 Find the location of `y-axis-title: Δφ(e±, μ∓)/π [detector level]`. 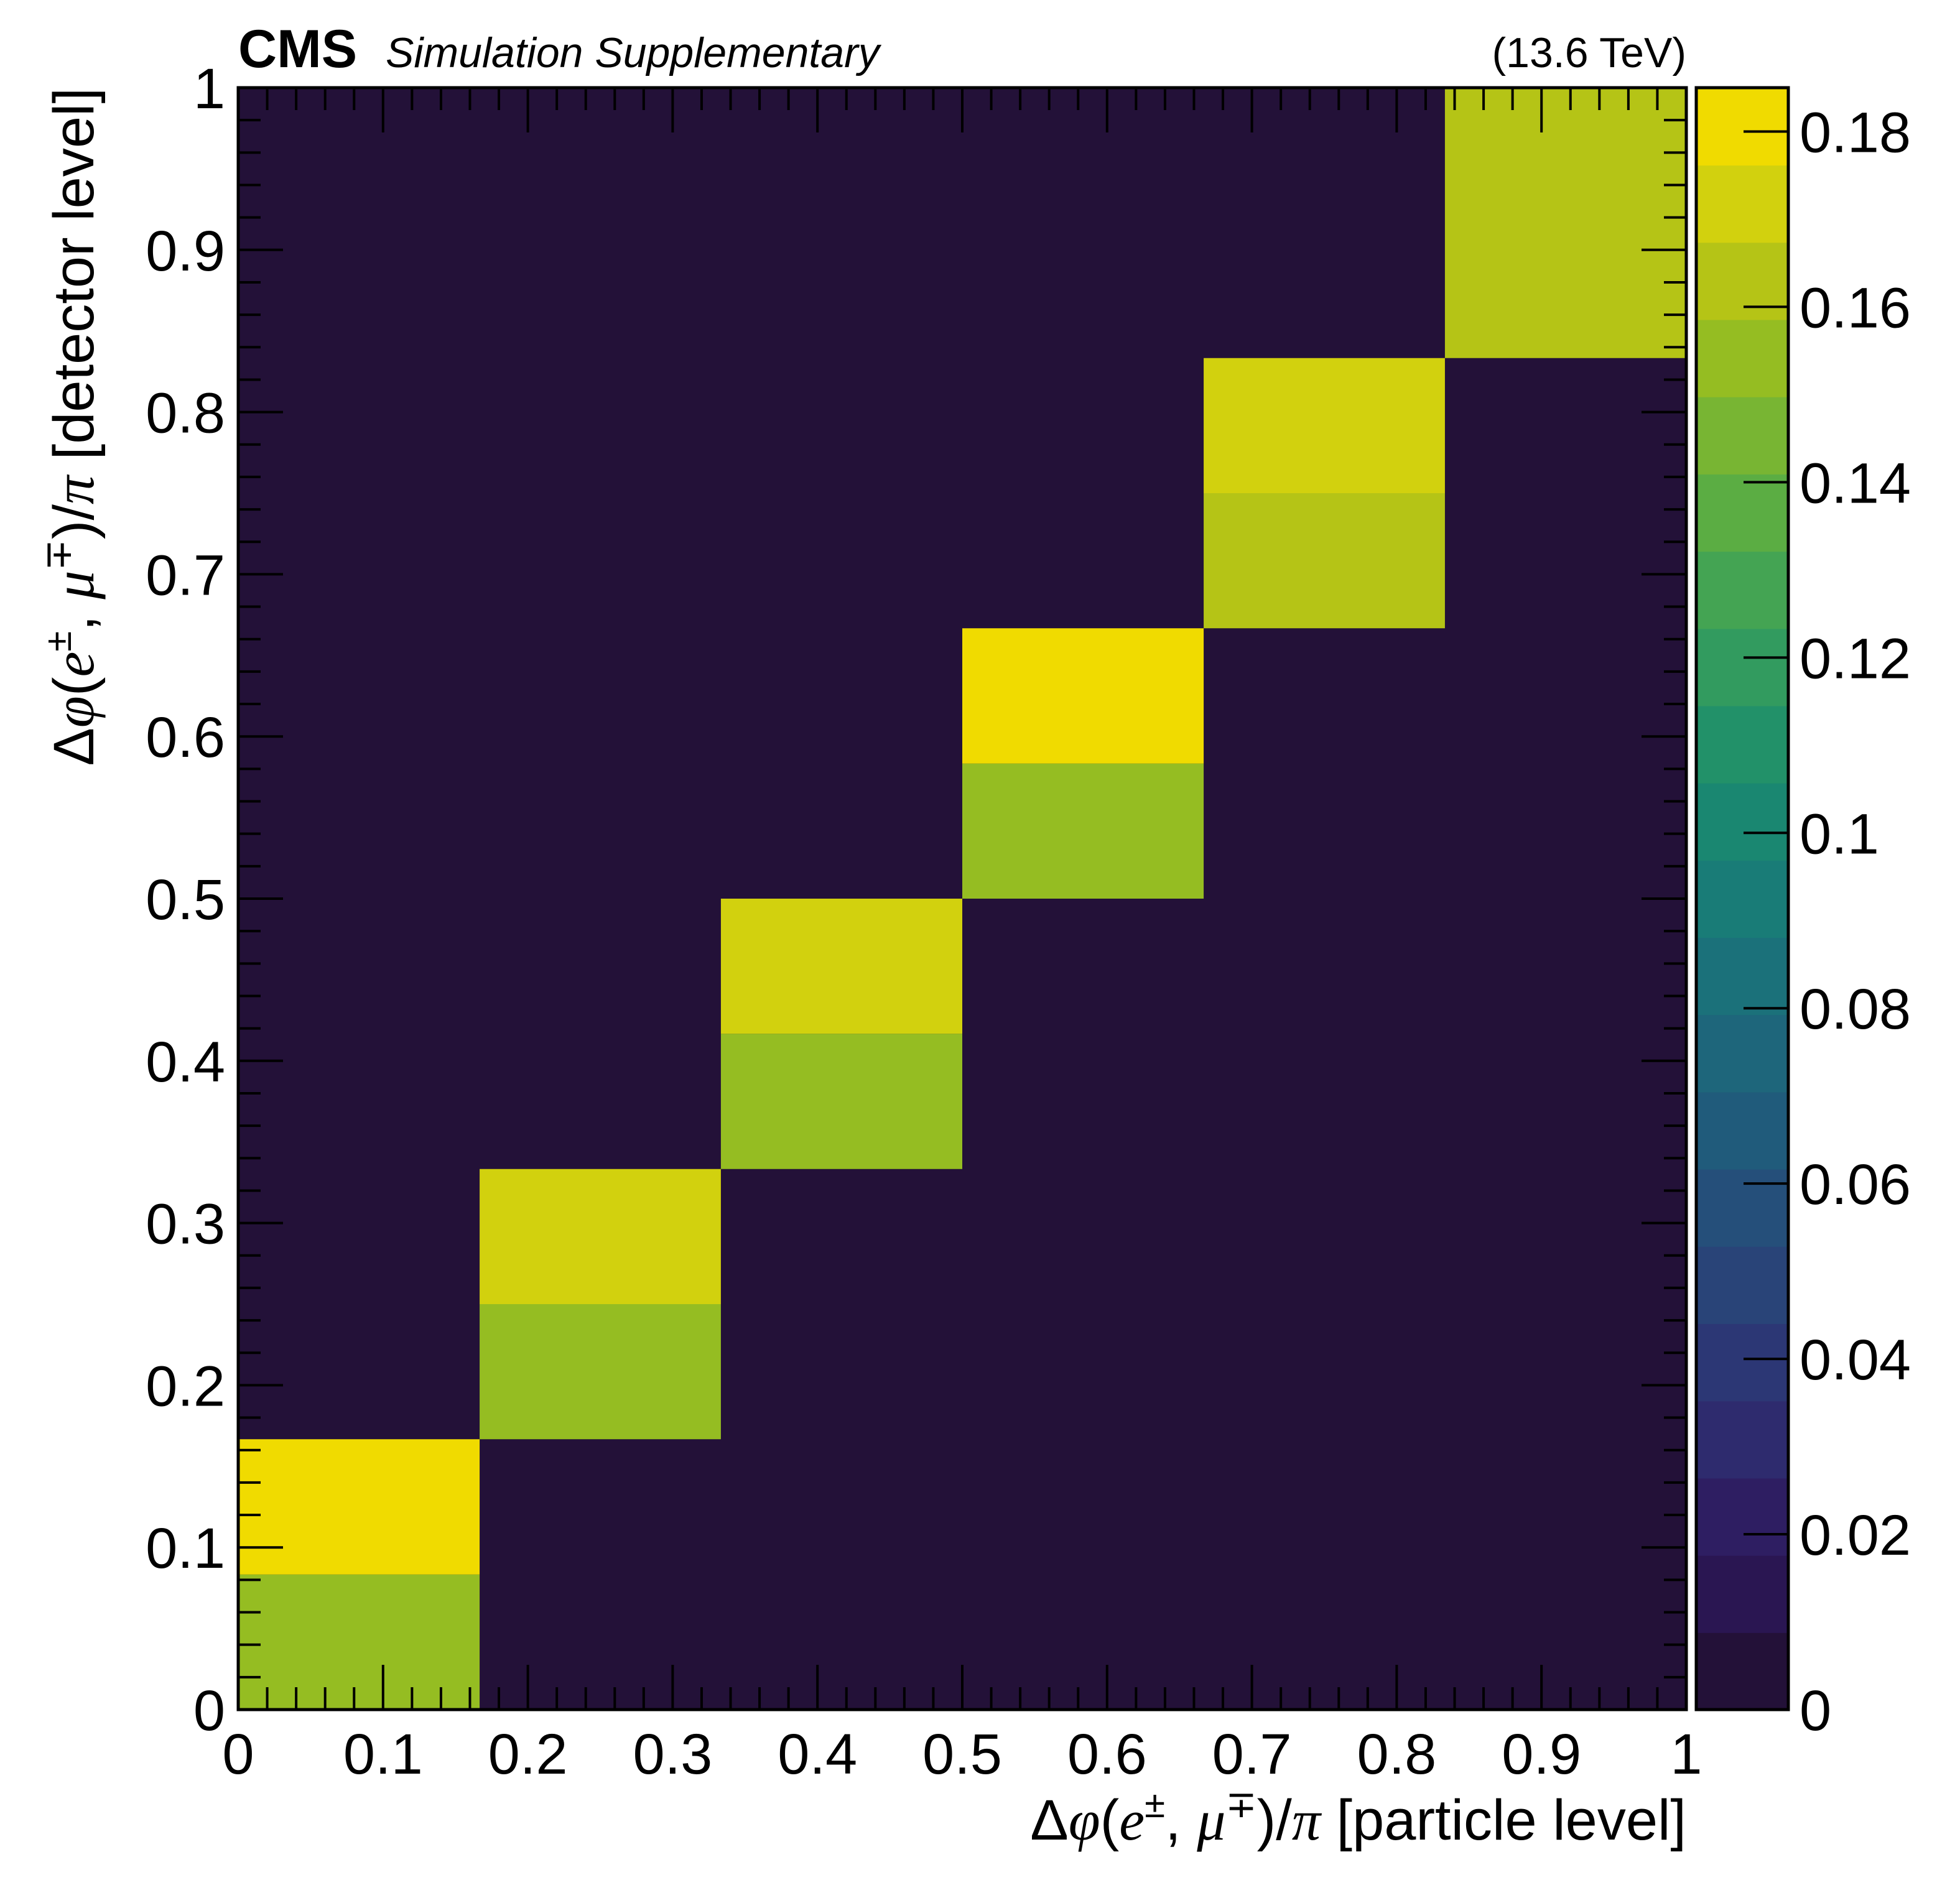

y-axis-title: Δφ(e±, μ∓)/π [detector level] is located at coordinates (71, 427).